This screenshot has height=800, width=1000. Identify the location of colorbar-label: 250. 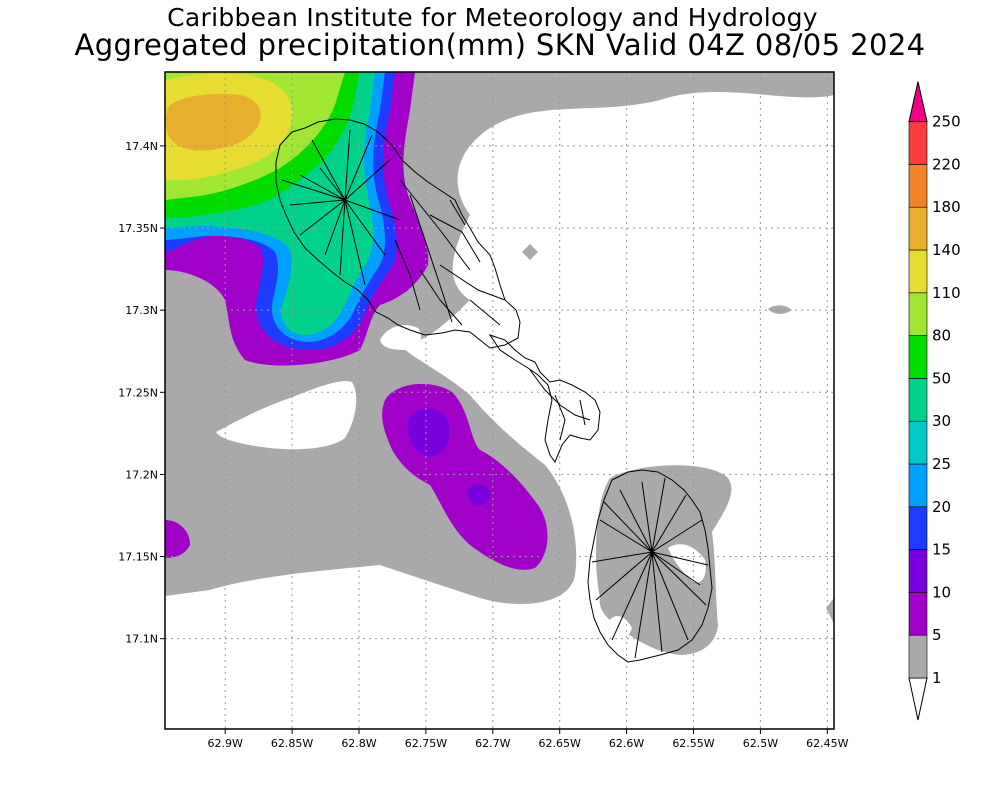
(946, 122).